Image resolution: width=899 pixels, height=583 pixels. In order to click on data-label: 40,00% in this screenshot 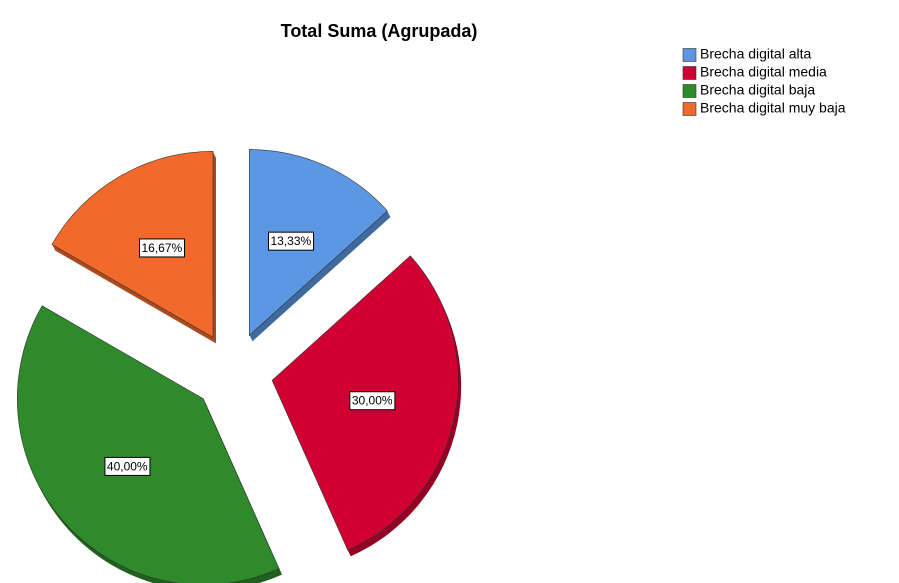, I will do `click(127, 466)`.